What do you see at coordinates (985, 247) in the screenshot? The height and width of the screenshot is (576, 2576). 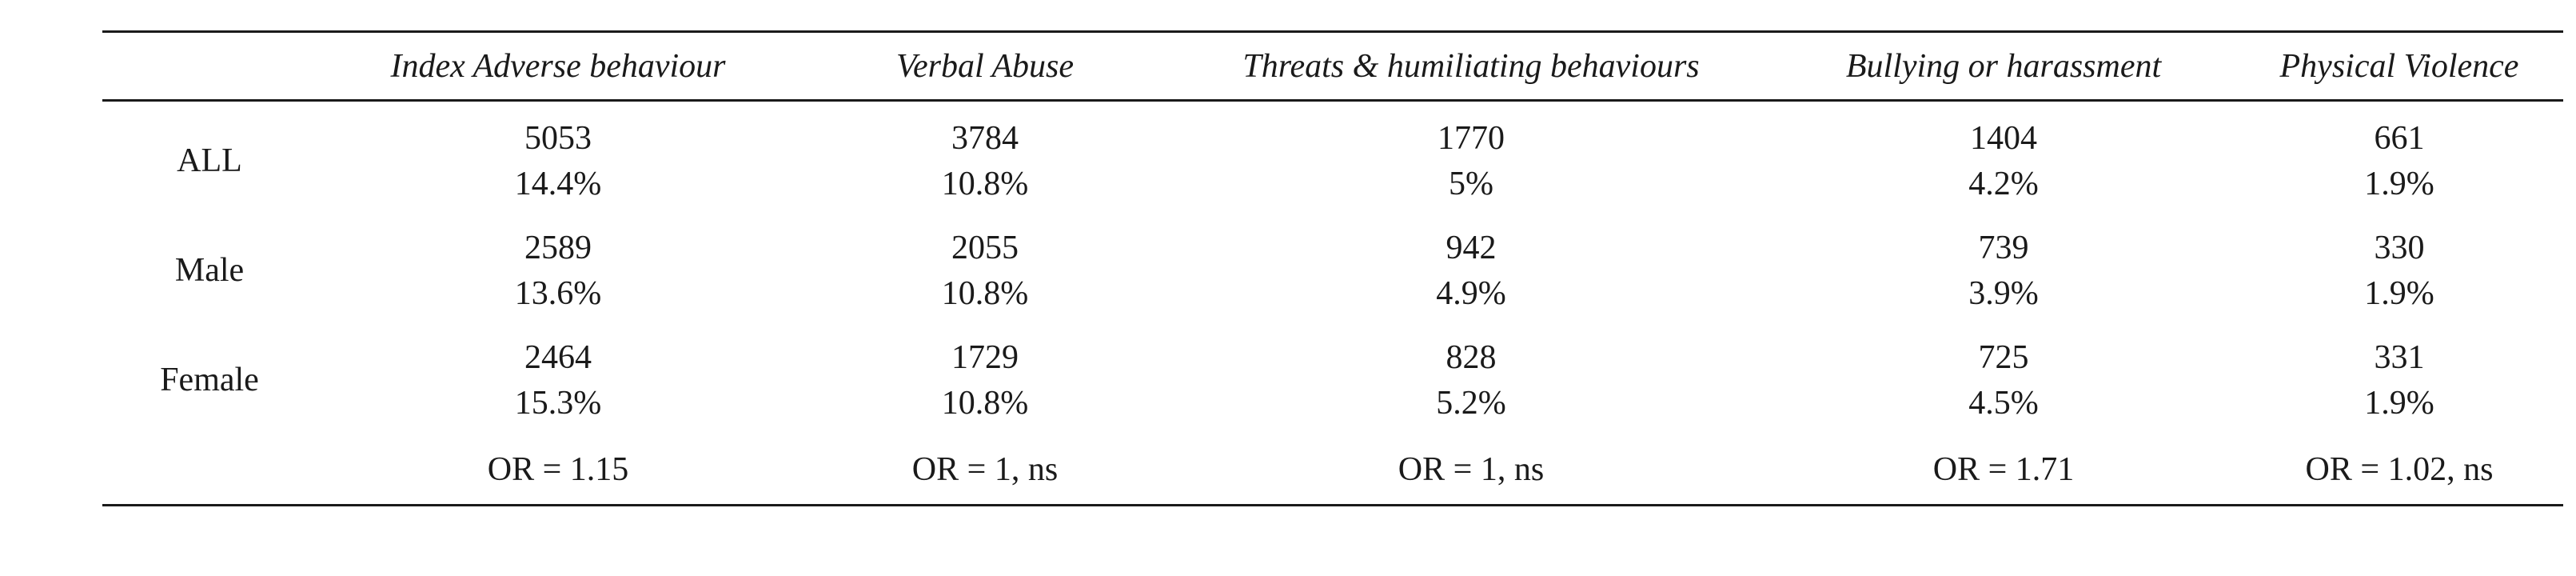 I see `cell-count: 2055` at bounding box center [985, 247].